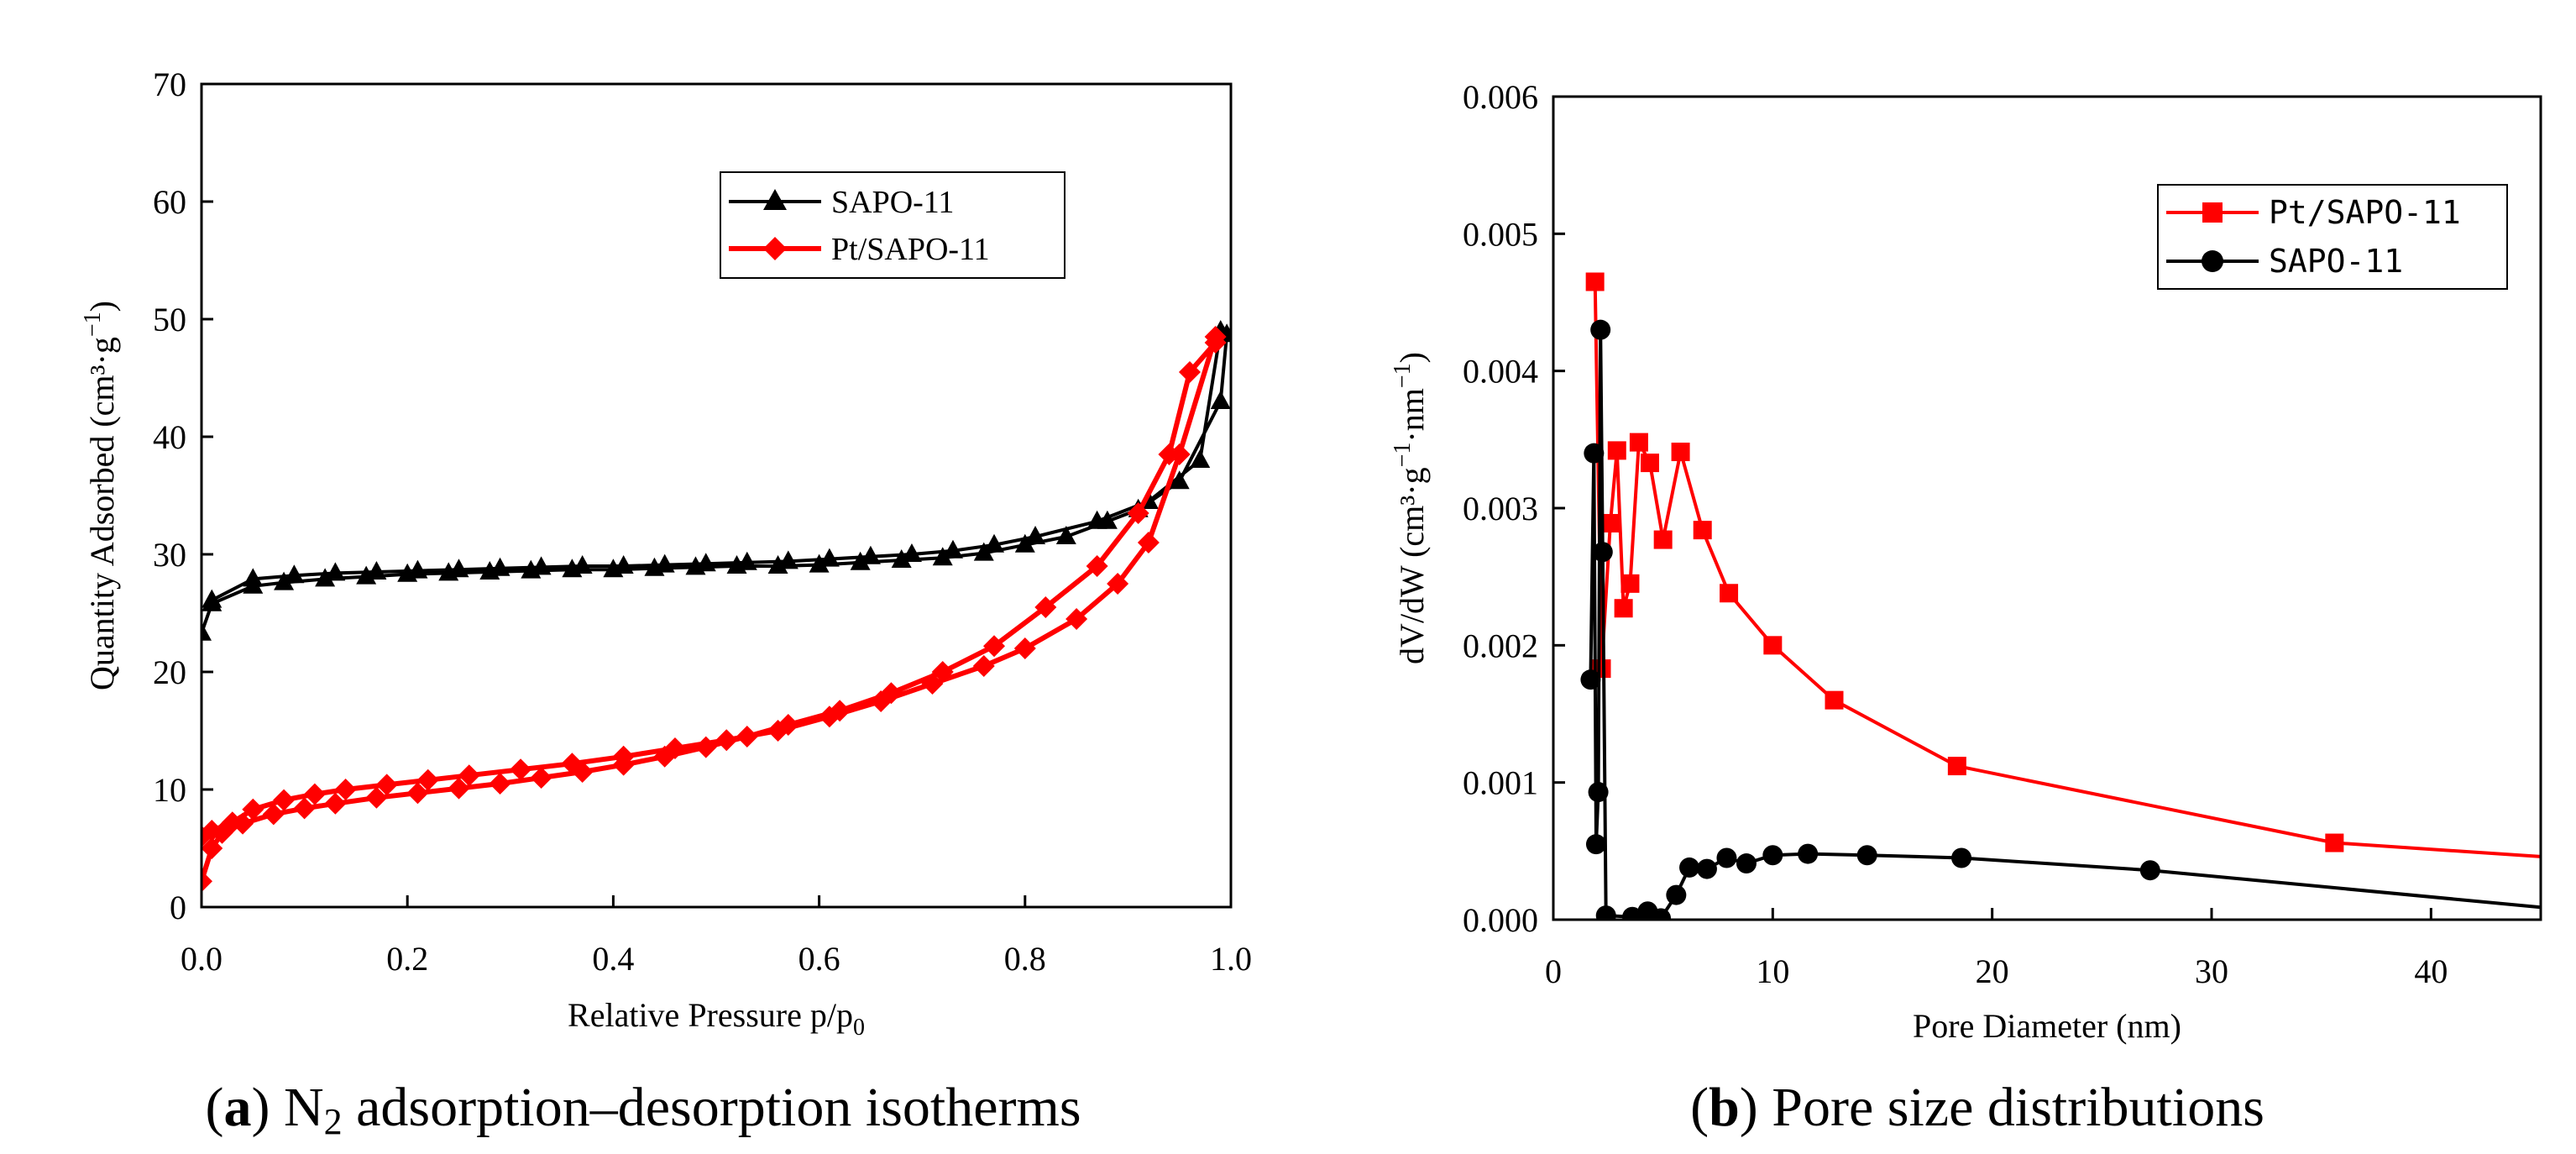 The height and width of the screenshot is (1154, 2576). I want to click on panel-b-legend-label-pt-sapo11: Pt/SAPO-11, so click(2365, 212).